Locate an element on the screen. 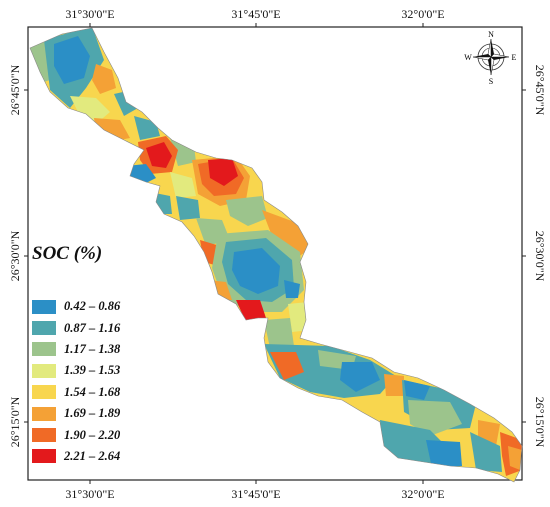 The image size is (550, 507). compass-north-label: N is located at coordinates (491, 34).